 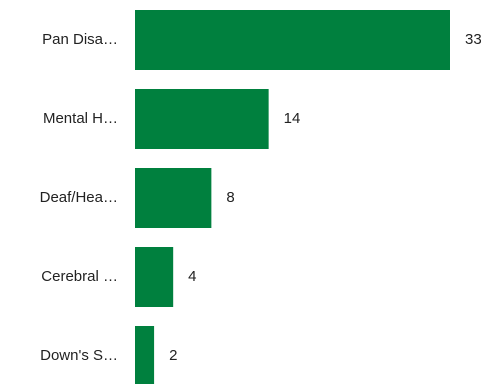 I want to click on bar-value-label: 33, so click(x=473, y=39).